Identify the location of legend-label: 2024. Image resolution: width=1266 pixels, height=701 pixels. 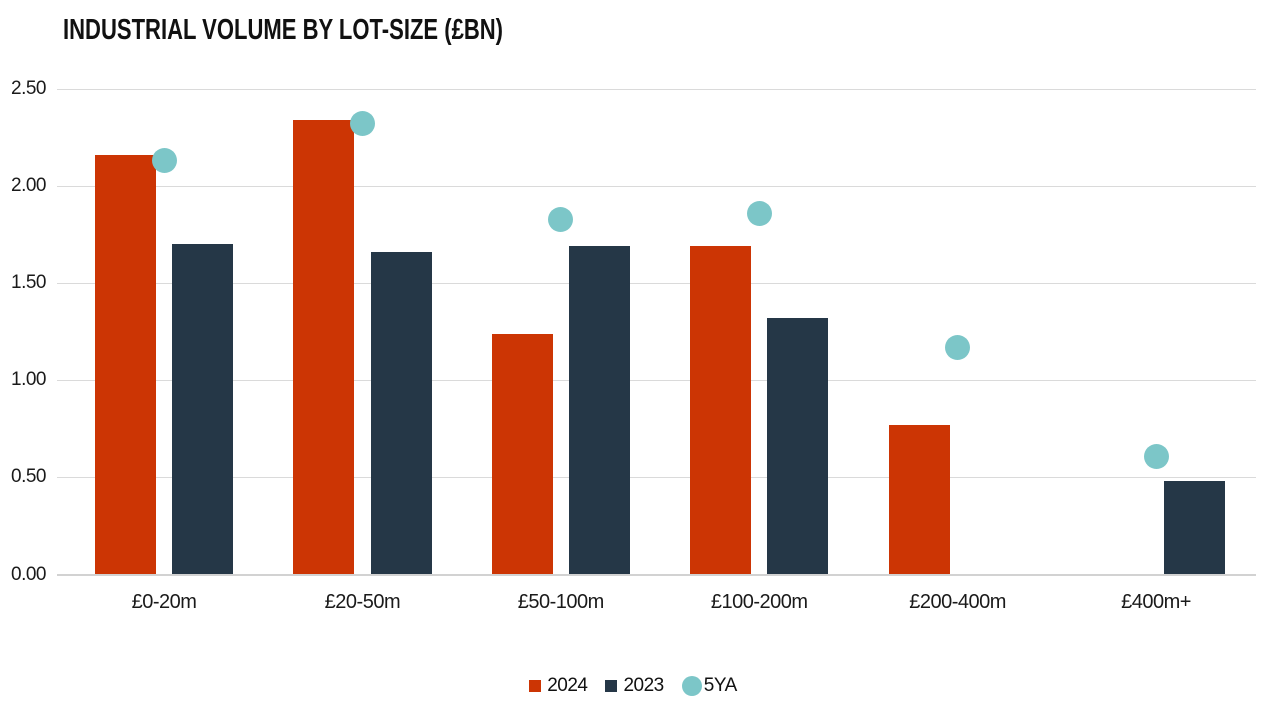
(567, 685).